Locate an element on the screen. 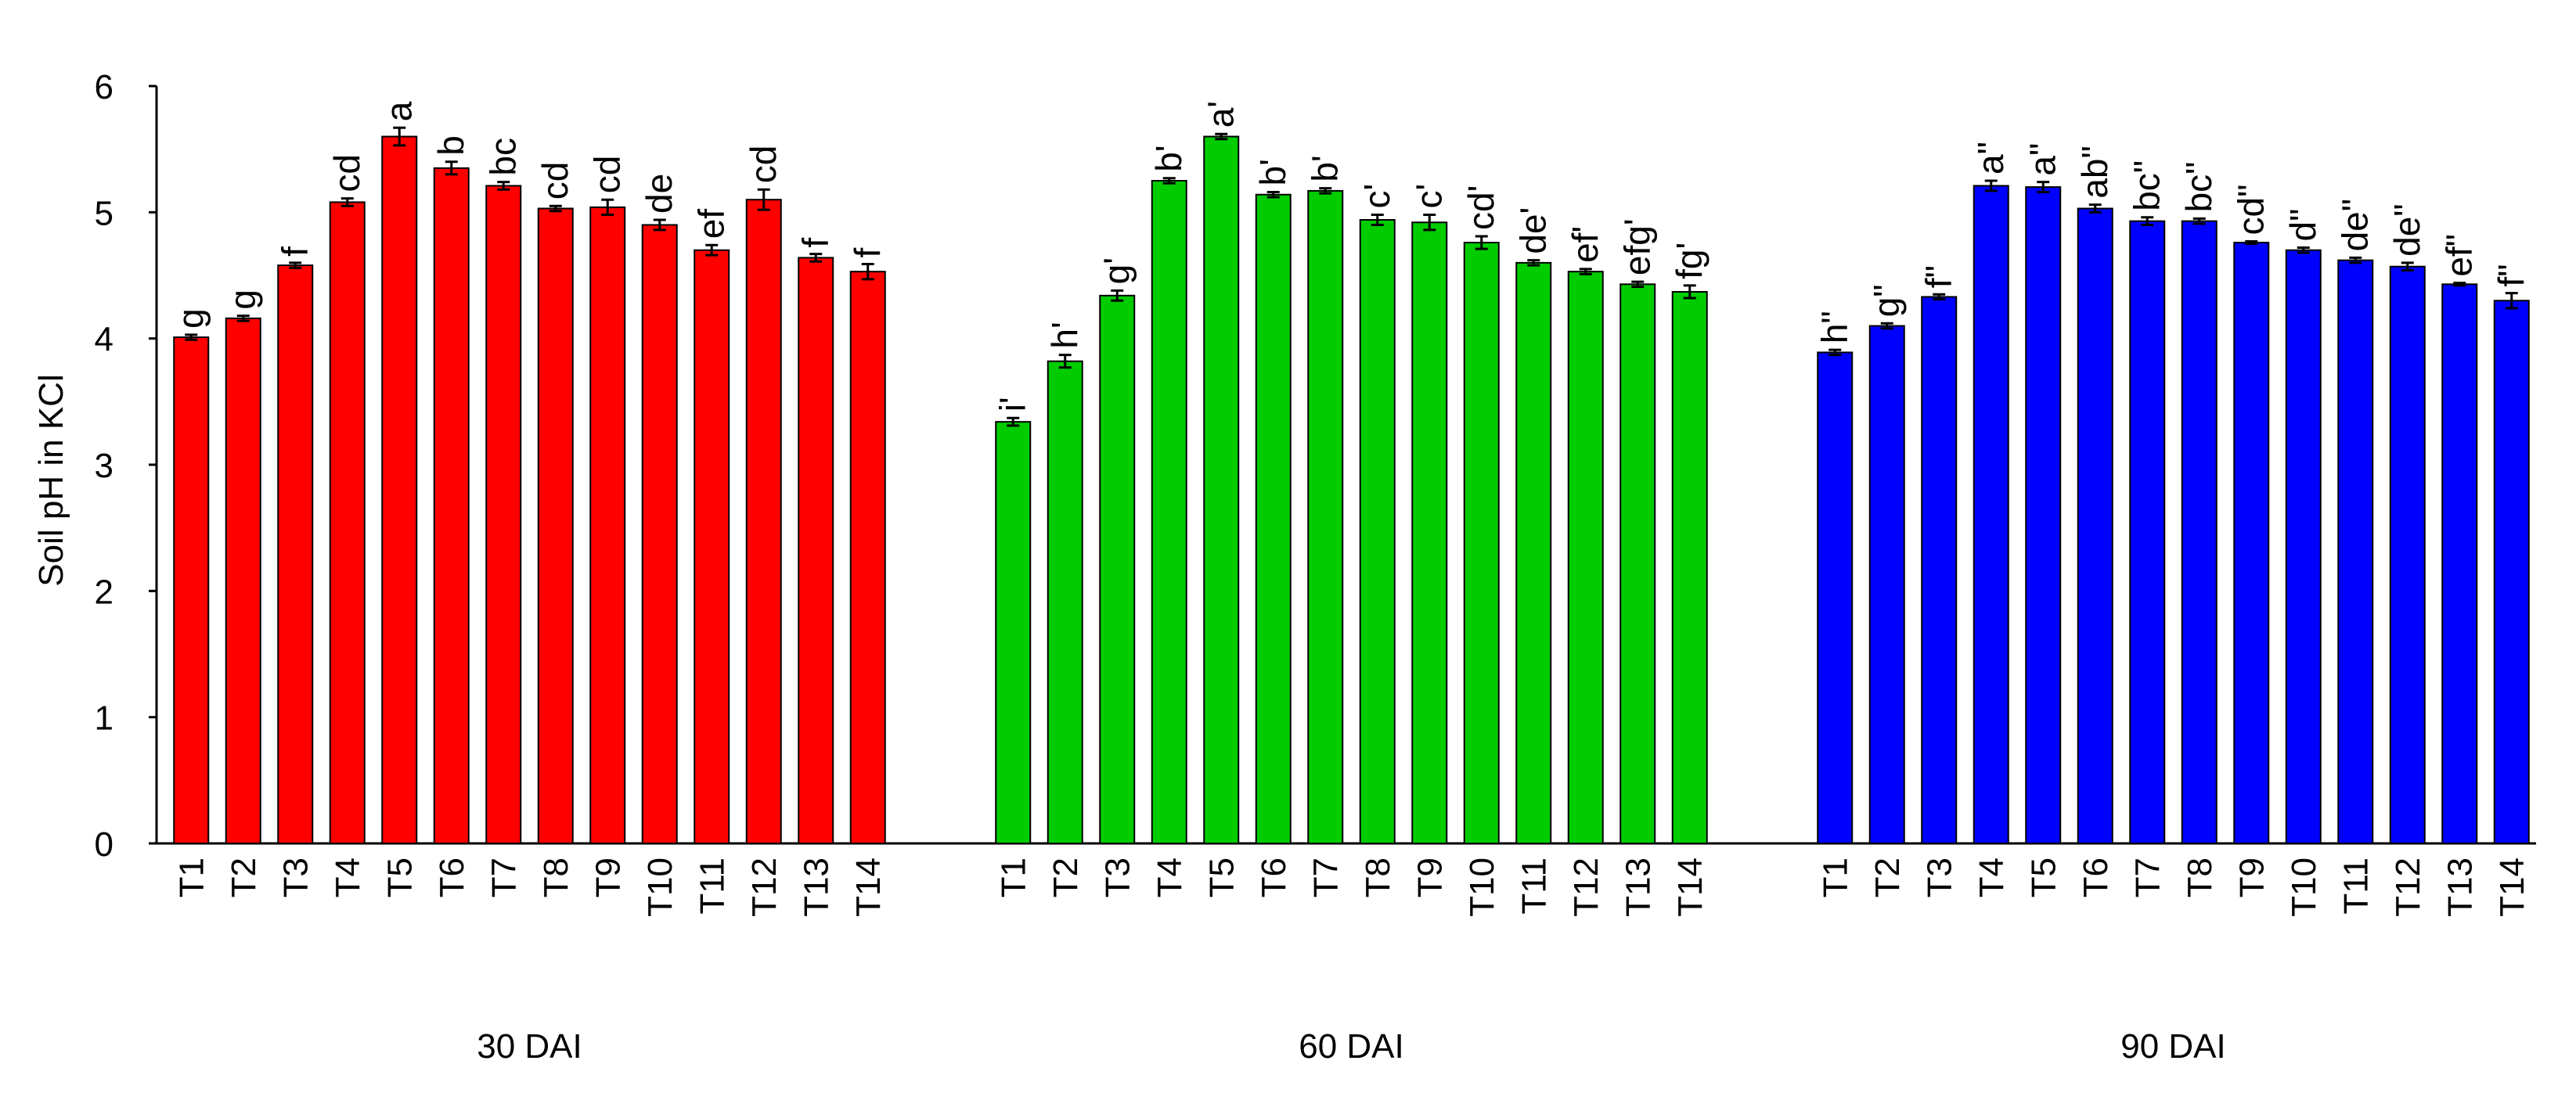 The height and width of the screenshot is (1093, 2576). significance-letter: ef' is located at coordinates (1585, 245).